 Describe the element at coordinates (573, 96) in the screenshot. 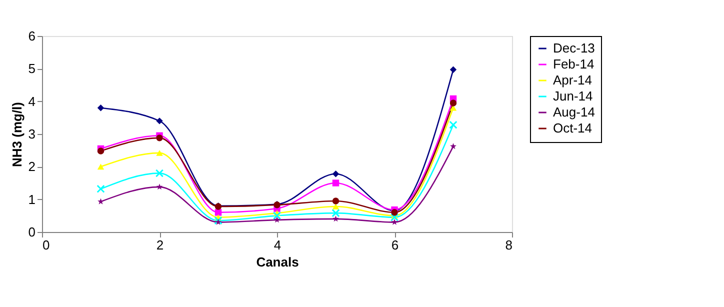

I see `legend-label: Jun-14` at that location.